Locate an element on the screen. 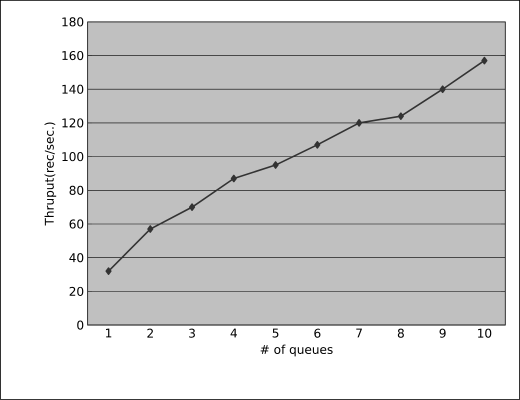 The height and width of the screenshot is (400, 520). x-axis-title: # of queues is located at coordinates (296, 350).